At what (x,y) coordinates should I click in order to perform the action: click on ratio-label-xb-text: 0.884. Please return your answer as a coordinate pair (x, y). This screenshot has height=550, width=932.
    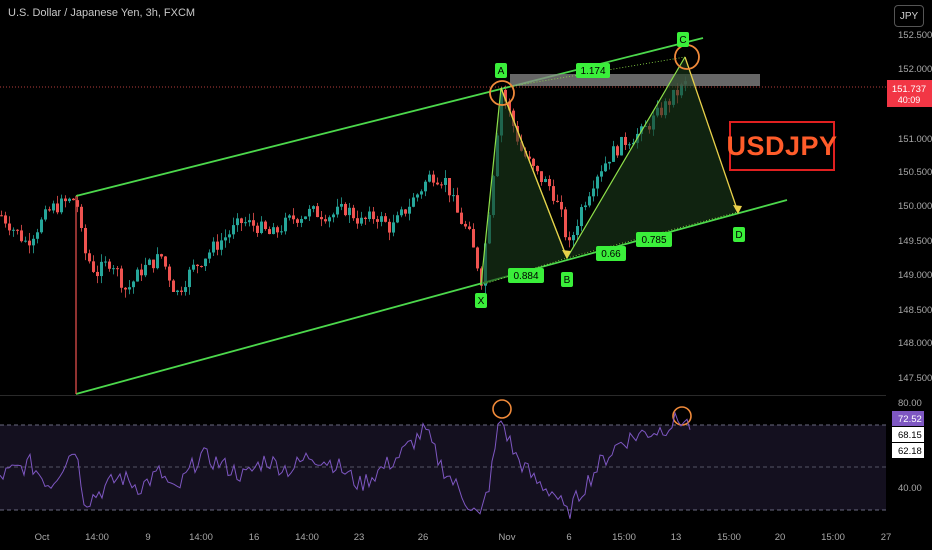
    Looking at the image, I should click on (525, 276).